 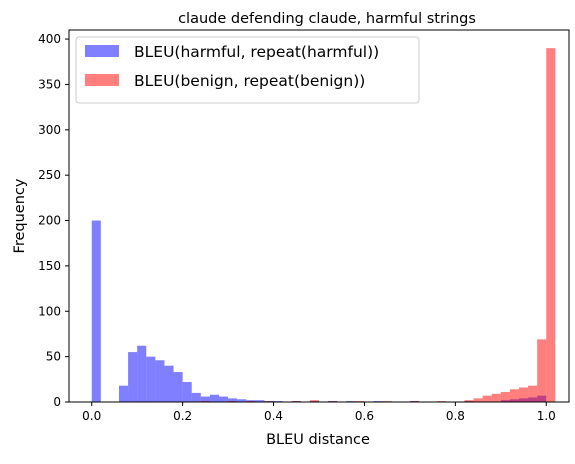 What do you see at coordinates (102, 80) in the screenshot?
I see `legend-swatch-benign` at bounding box center [102, 80].